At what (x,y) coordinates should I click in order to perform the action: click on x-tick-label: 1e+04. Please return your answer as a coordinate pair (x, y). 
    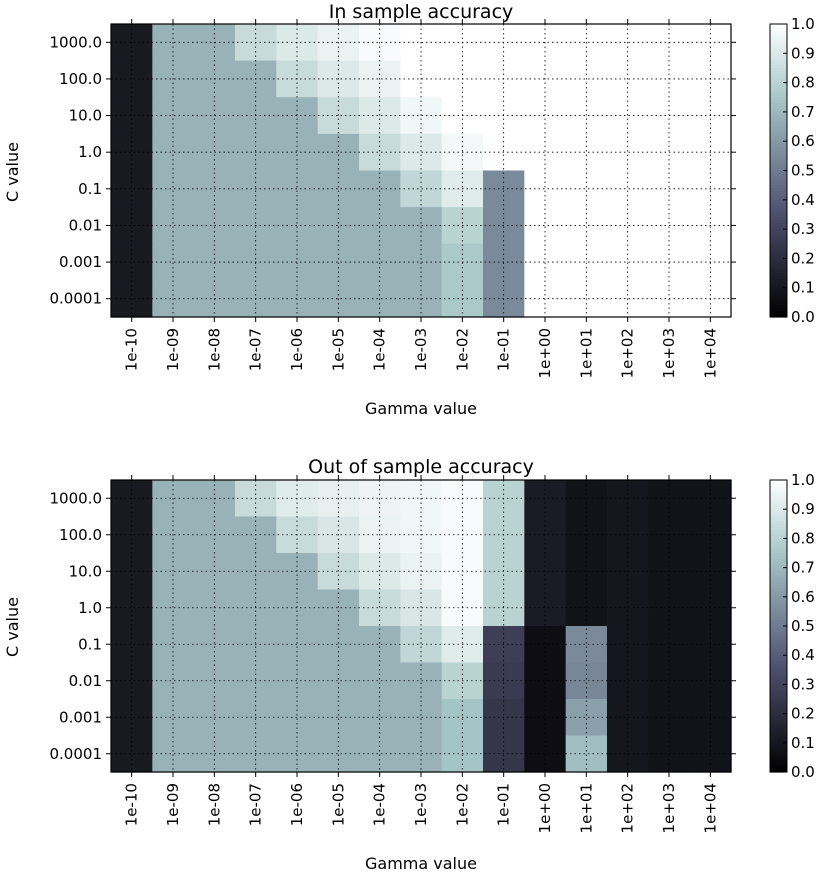
    Looking at the image, I should click on (710, 353).